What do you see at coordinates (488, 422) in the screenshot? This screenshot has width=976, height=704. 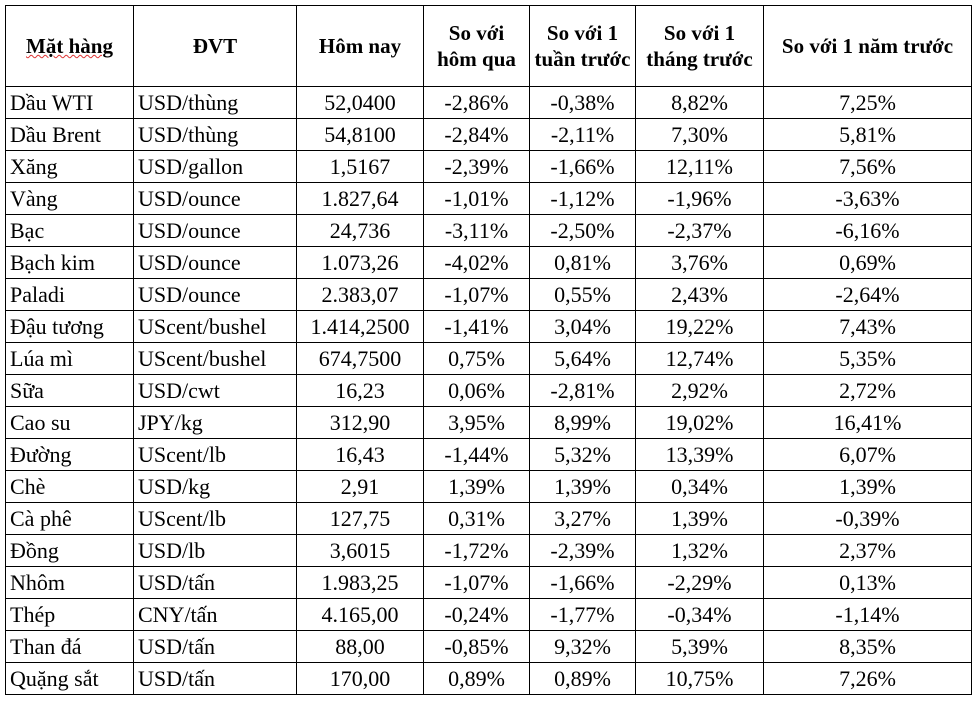 I see `table-row: Cao su JPY/kg 312,90 3,95% 8,99% 19,02% 16,41%` at bounding box center [488, 422].